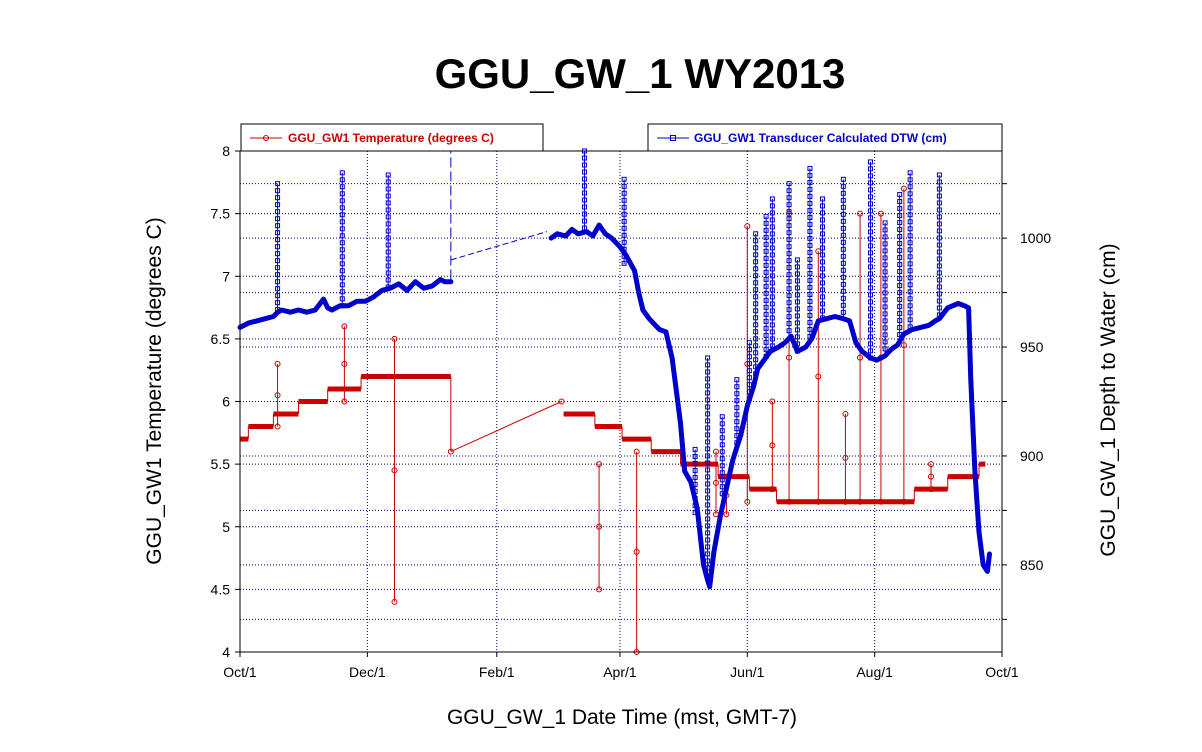  What do you see at coordinates (221, 589) in the screenshot?
I see `y-left-tick-label: 4.5` at bounding box center [221, 589].